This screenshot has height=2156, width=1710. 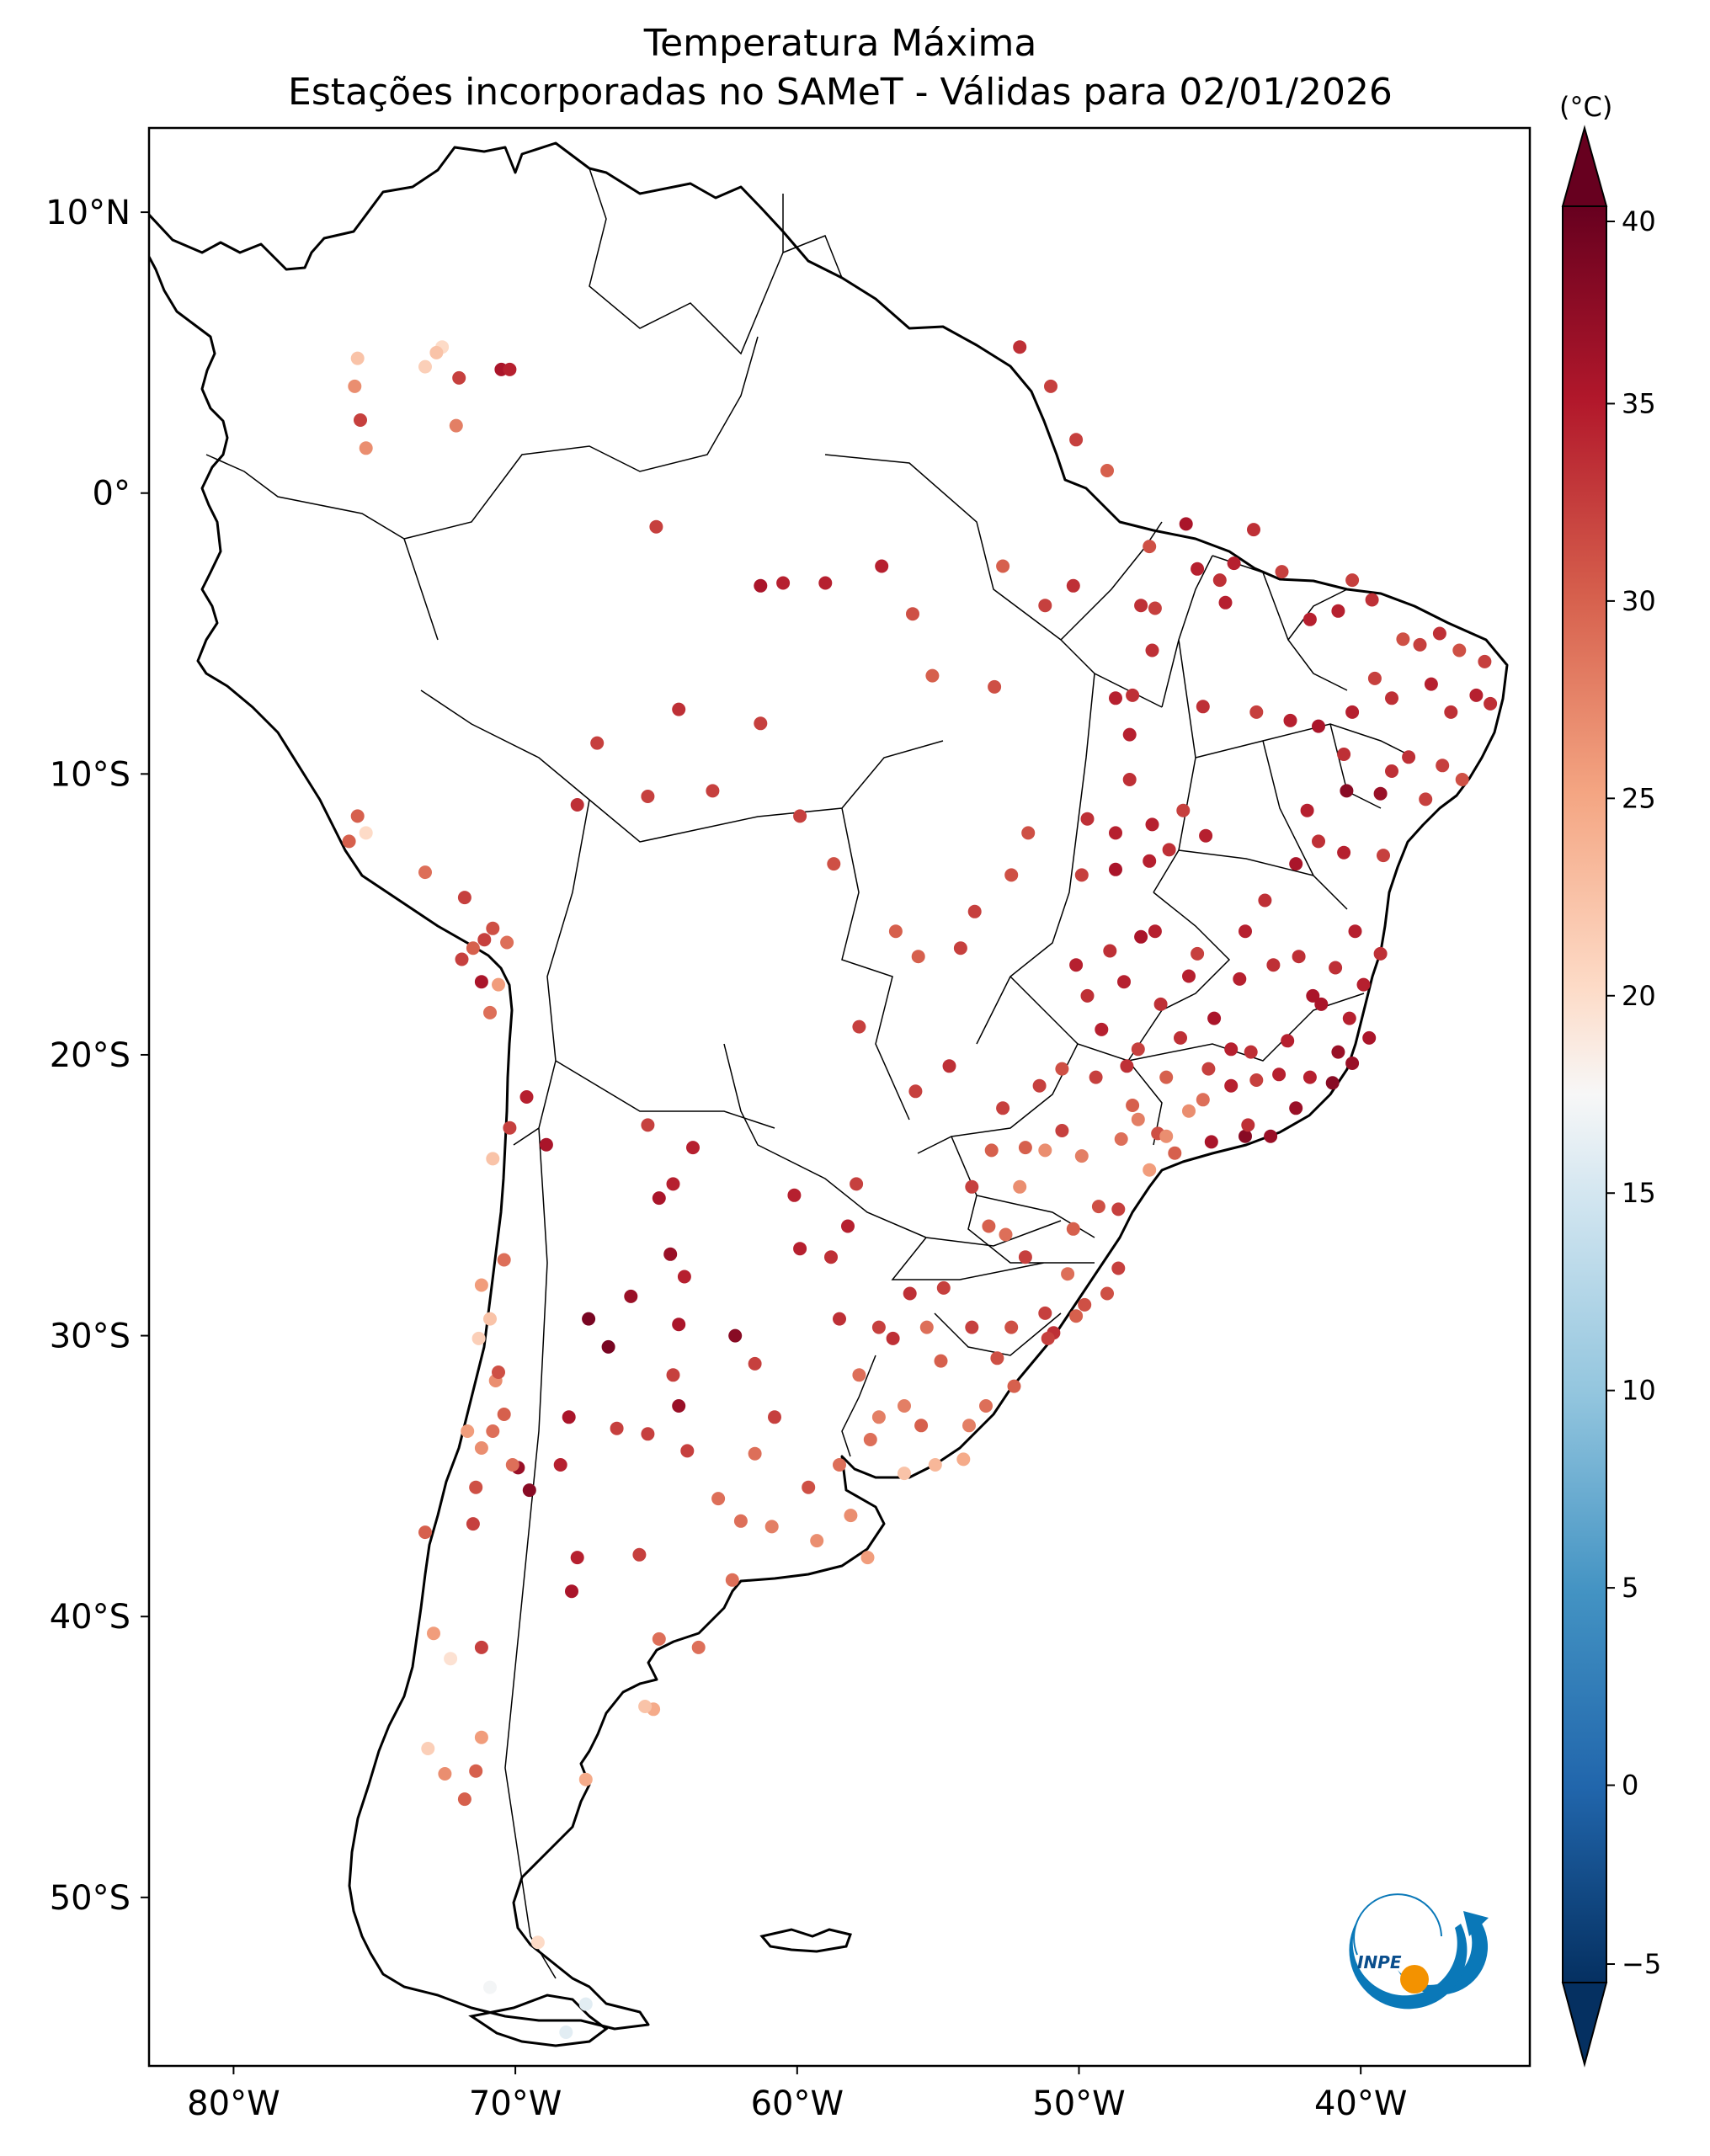 What do you see at coordinates (1639, 221) in the screenshot?
I see `colorbar-tick-label: 40` at bounding box center [1639, 221].